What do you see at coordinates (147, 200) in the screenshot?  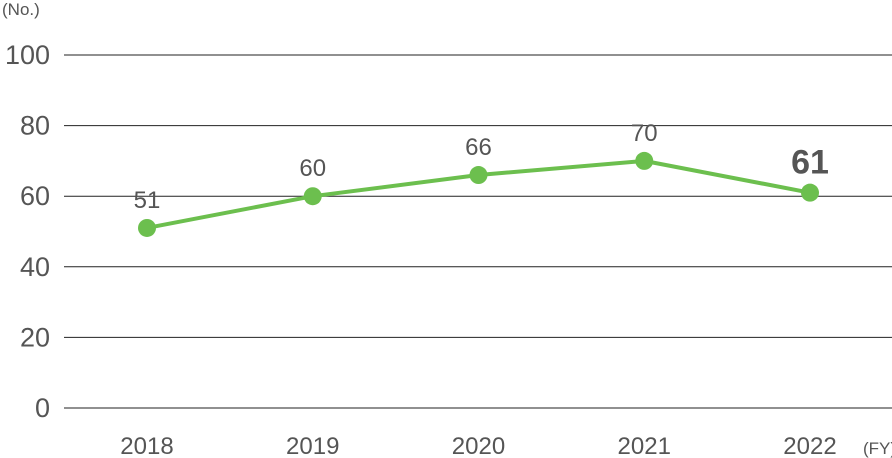 I see `data-label: 51` at bounding box center [147, 200].